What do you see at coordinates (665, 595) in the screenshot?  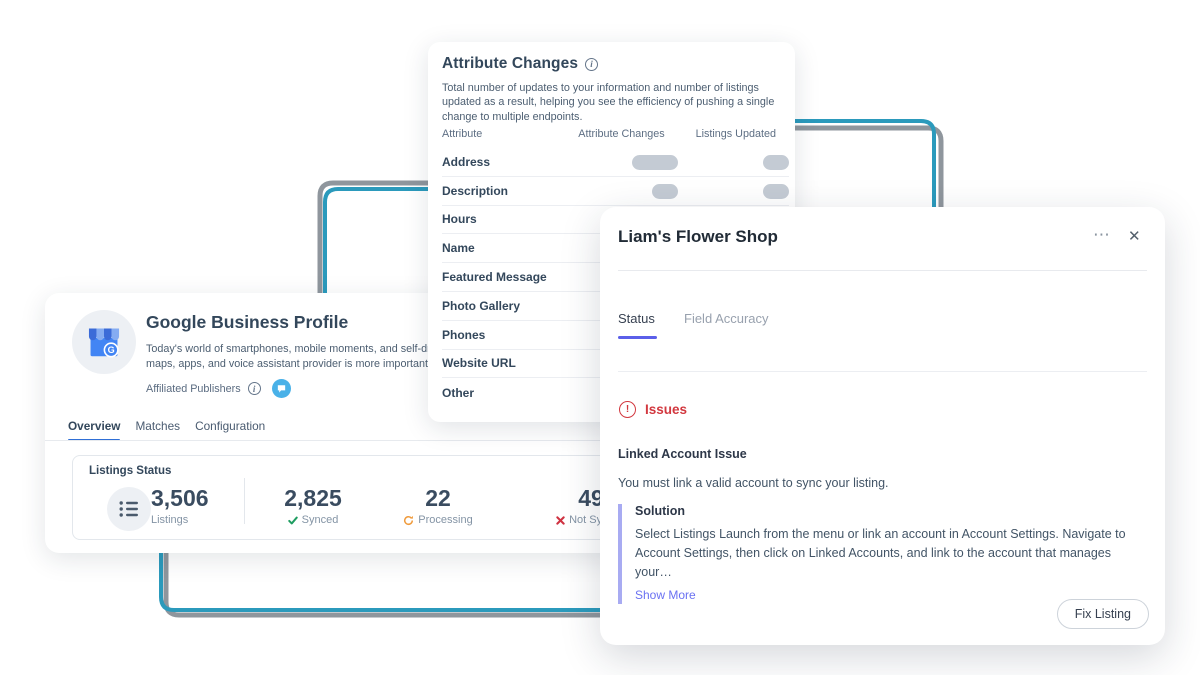 I see `show-more-link: Show More` at bounding box center [665, 595].